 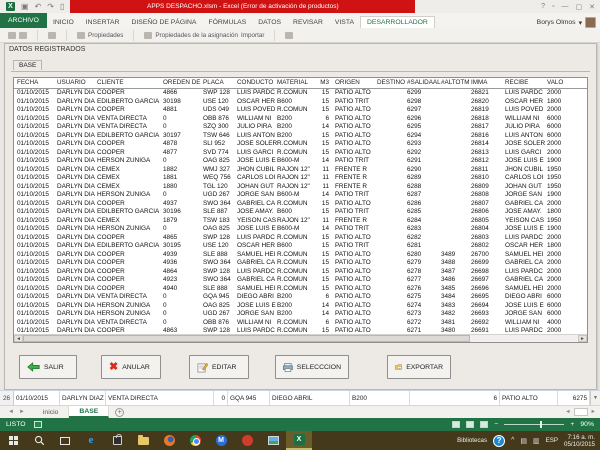 I want to click on help-center-icon: ?, so click(x=499, y=440).